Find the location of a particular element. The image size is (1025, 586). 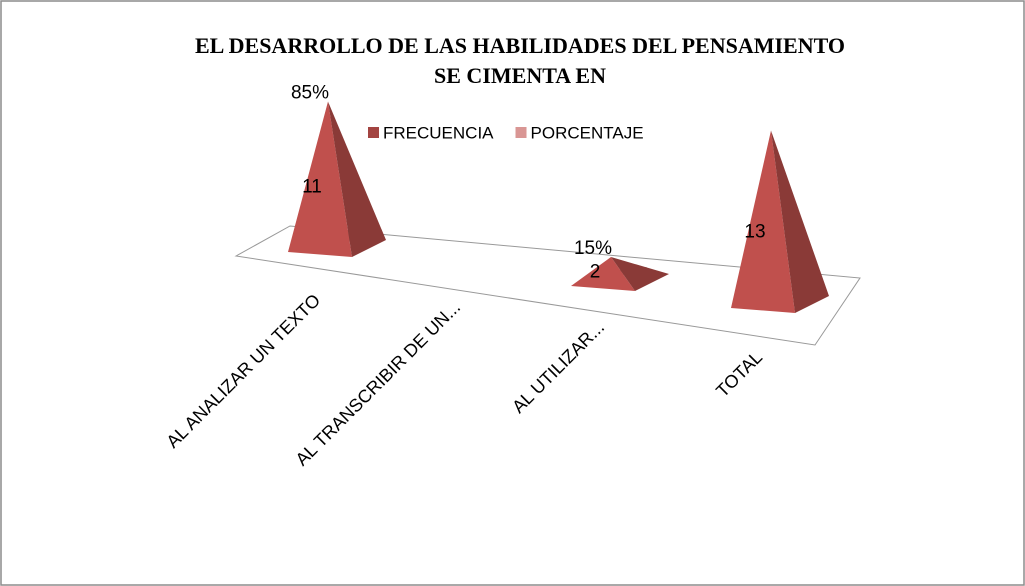

chart-title: SE CIMENTA EN is located at coordinates (520, 75).